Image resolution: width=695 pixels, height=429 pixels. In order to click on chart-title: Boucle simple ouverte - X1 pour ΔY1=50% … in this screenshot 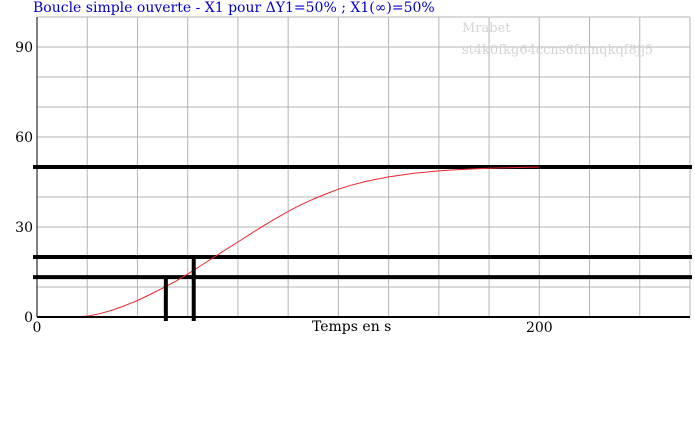, I will do `click(234, 8)`.